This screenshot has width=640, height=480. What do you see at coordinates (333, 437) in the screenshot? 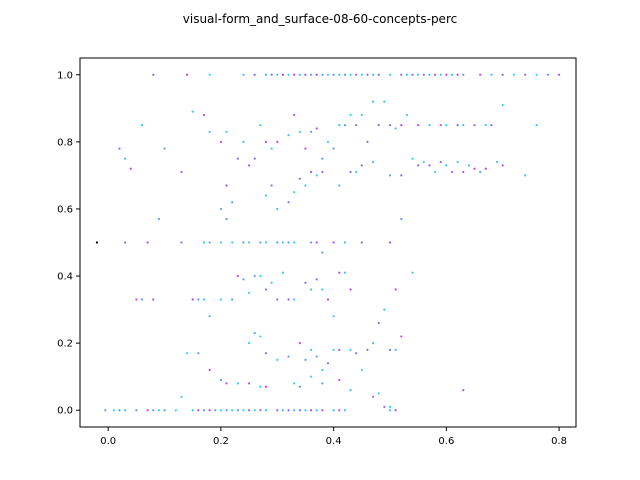
I see `x-axis: 0.0 0.2 0.4 0.6 0.8` at bounding box center [333, 437].